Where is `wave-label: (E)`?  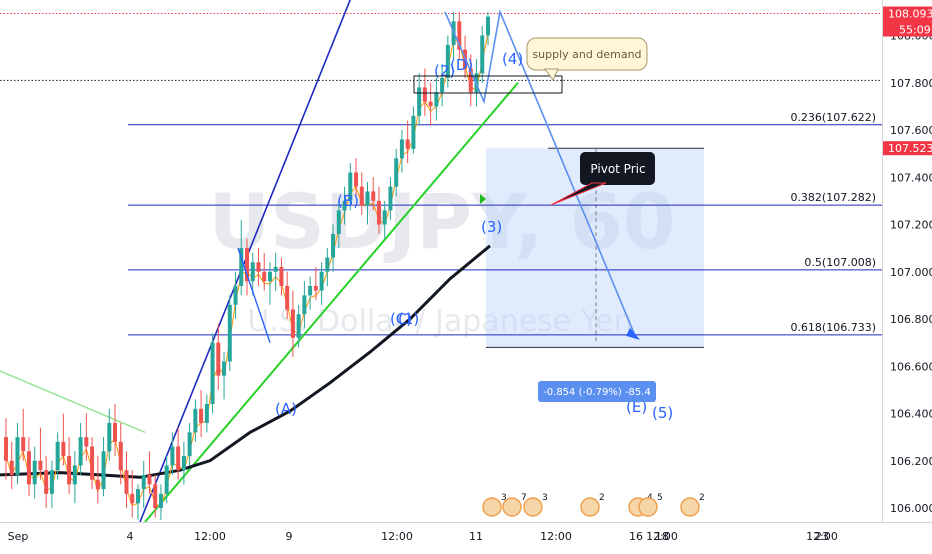
wave-label: (E) is located at coordinates (636, 407).